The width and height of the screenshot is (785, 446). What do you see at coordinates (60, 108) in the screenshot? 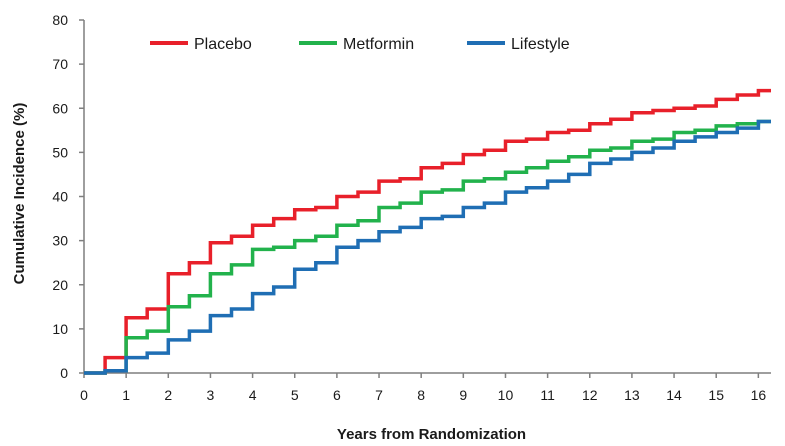
I see `y-tick-label: 60` at bounding box center [60, 108].